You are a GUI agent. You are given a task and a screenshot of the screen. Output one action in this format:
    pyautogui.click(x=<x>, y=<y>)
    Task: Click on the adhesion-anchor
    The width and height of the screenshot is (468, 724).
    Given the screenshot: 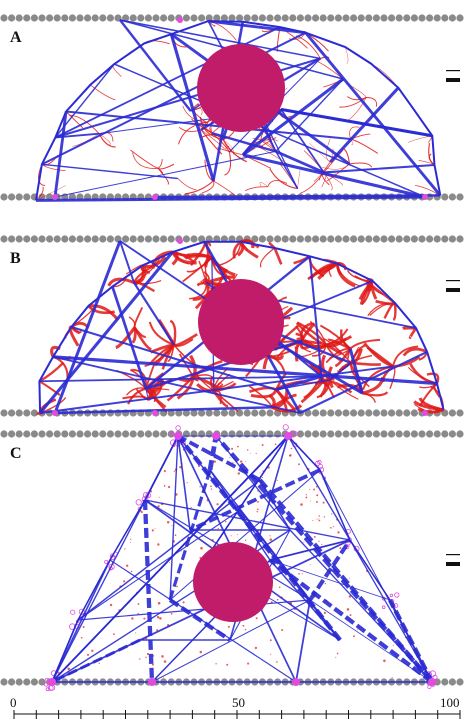 What is the action you would take?
    pyautogui.click(x=55, y=413)
    